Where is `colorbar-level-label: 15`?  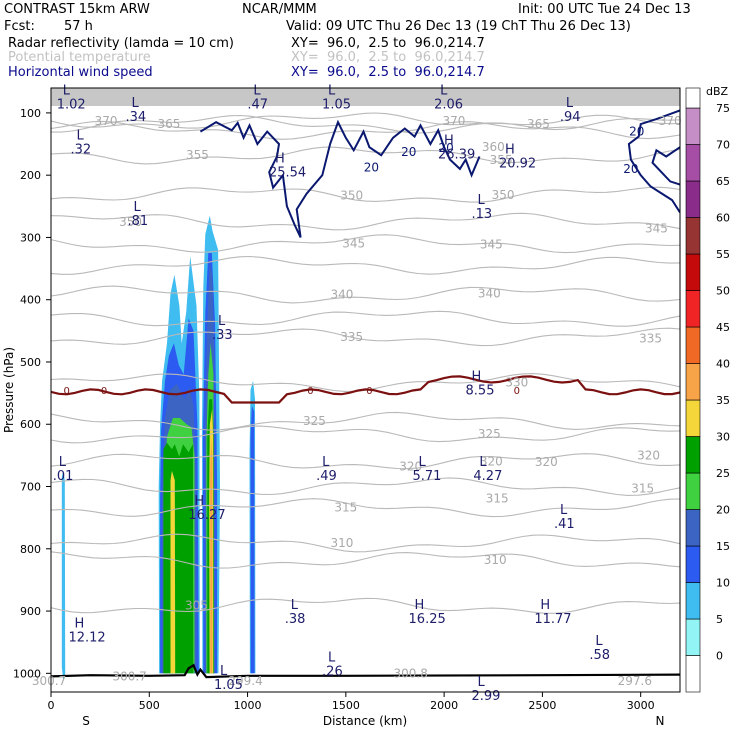
colorbar-level-label: 15 is located at coordinates (723, 546).